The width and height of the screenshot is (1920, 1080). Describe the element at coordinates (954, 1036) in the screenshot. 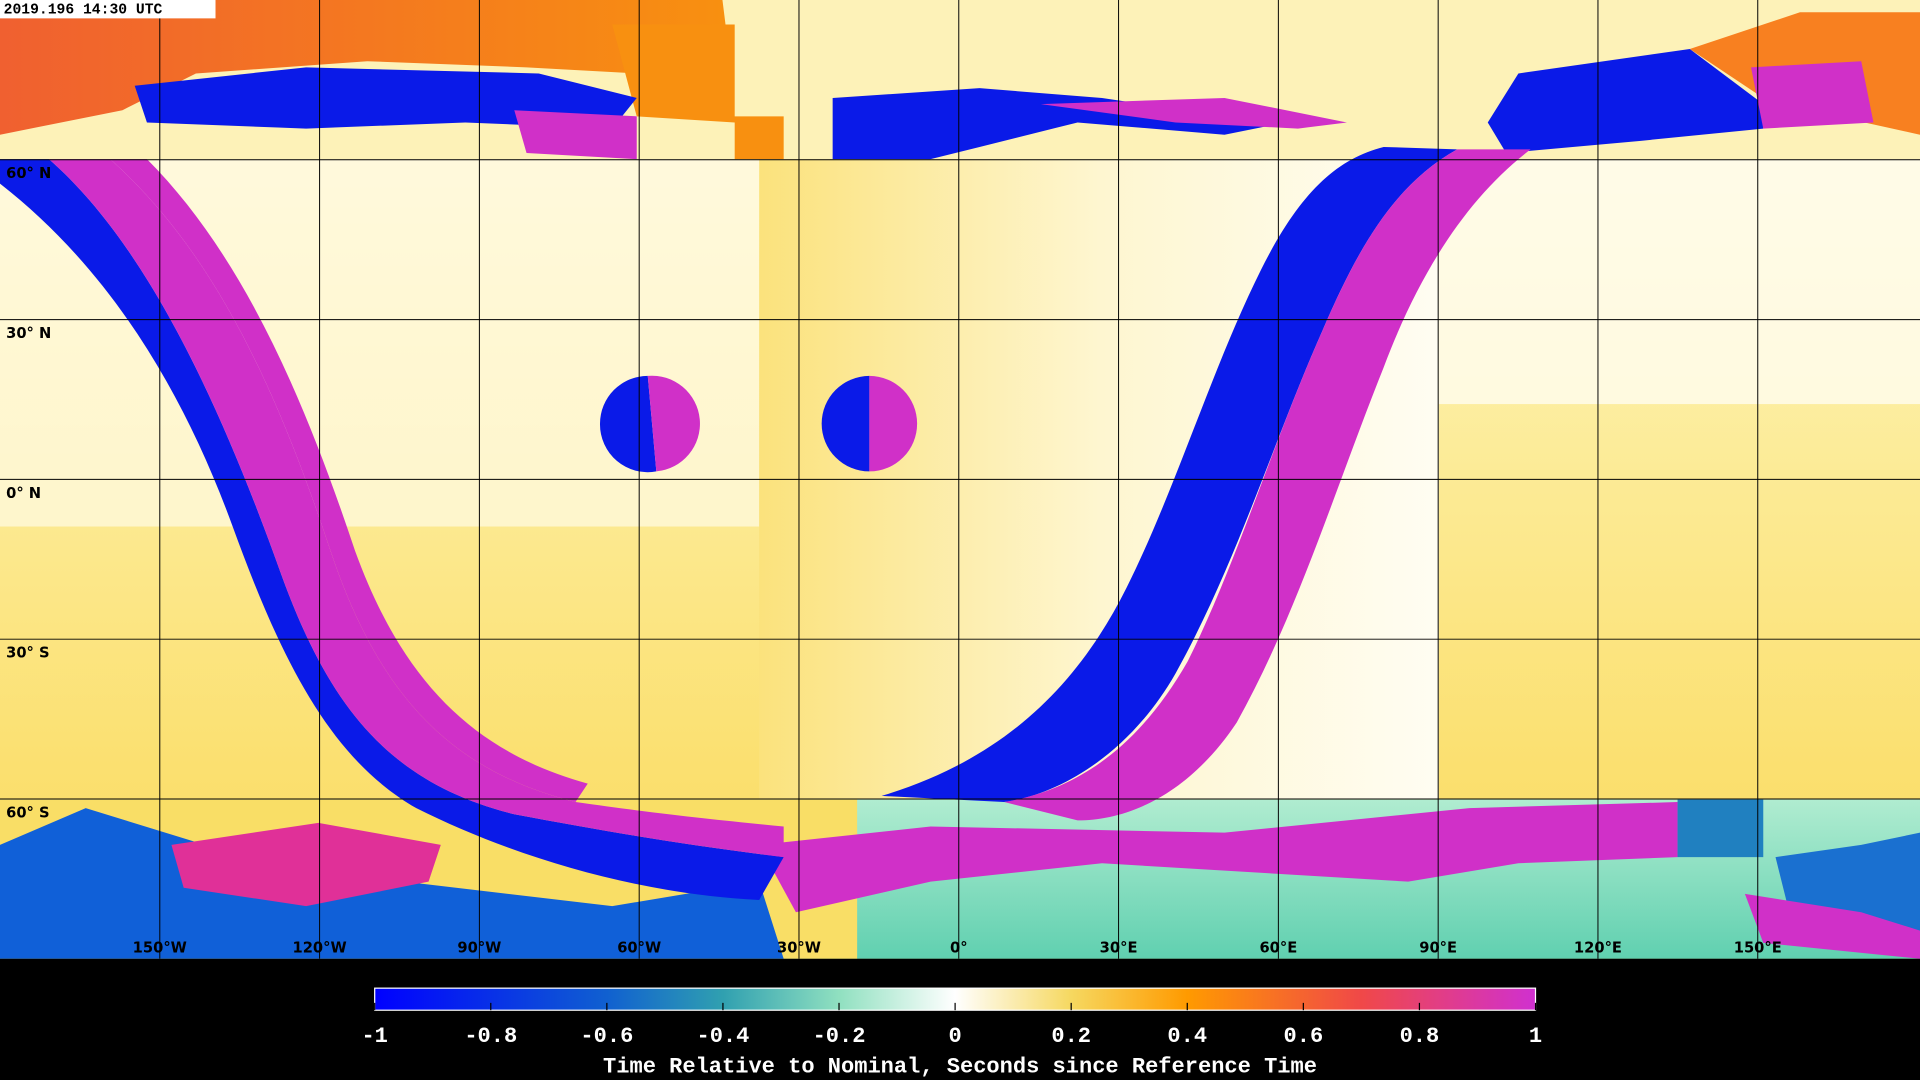

I see `colorbar-tick-label: 0` at that location.